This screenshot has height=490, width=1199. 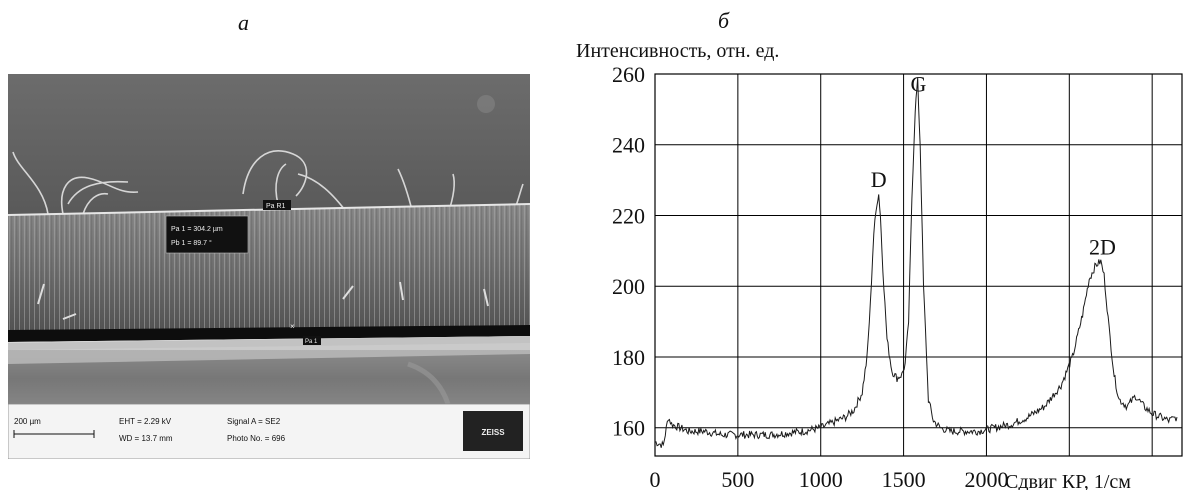 What do you see at coordinates (628, 428) in the screenshot?
I see `y-tick-label: 160` at bounding box center [628, 428].